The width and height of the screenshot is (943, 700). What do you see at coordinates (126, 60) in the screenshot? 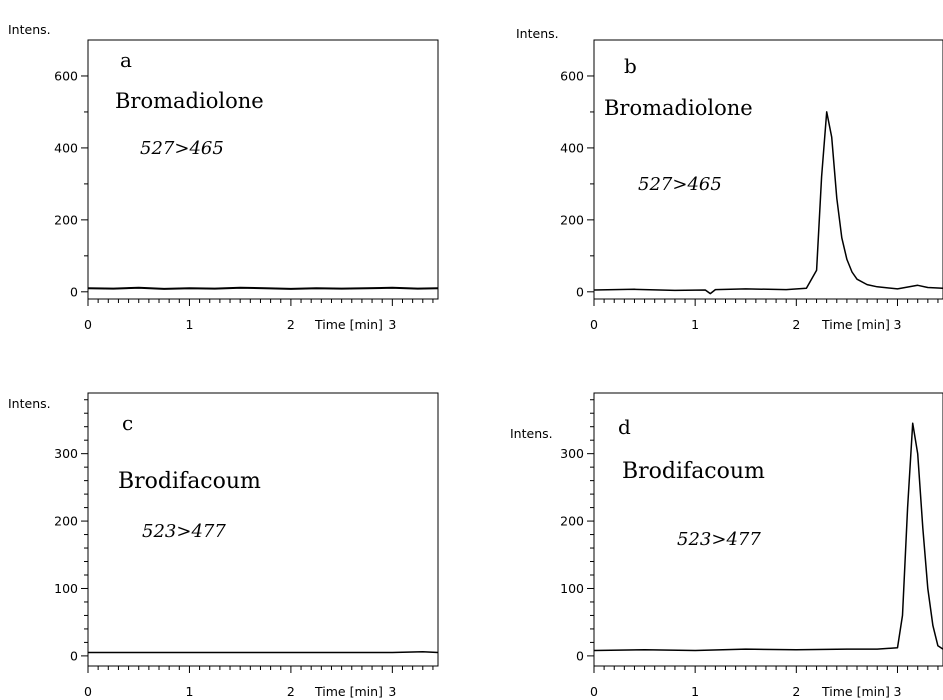
I see `panel-letter: a` at bounding box center [126, 60].